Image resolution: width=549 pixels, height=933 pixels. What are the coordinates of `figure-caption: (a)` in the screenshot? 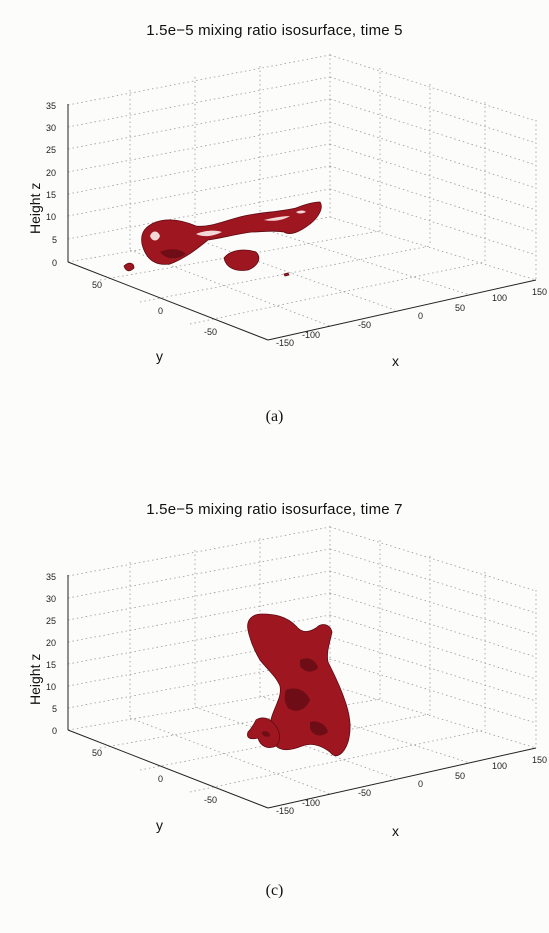 It's located at (274, 416).